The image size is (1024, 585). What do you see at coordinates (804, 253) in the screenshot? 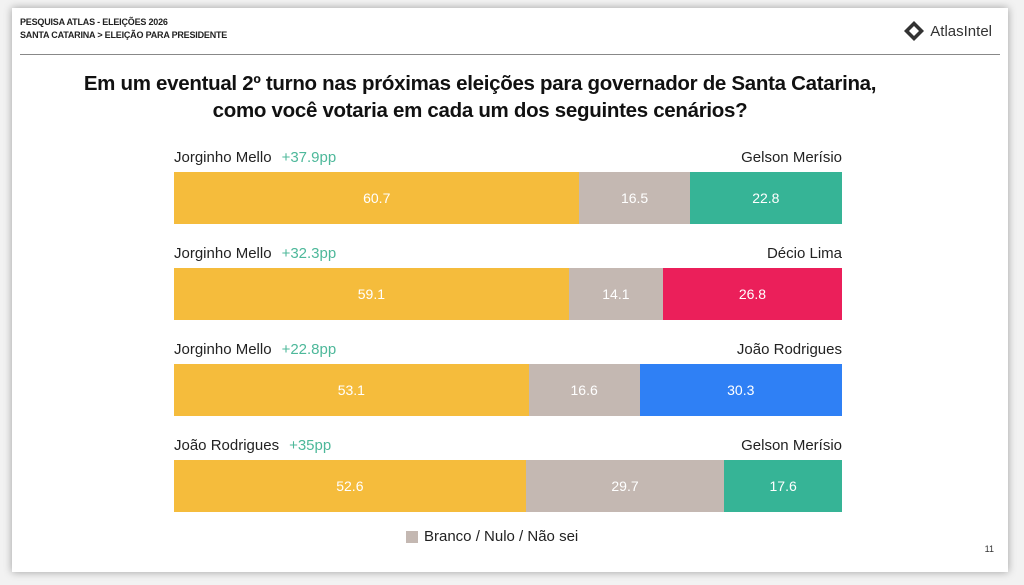
I see `right-candidate-name: Décio Lima` at bounding box center [804, 253].